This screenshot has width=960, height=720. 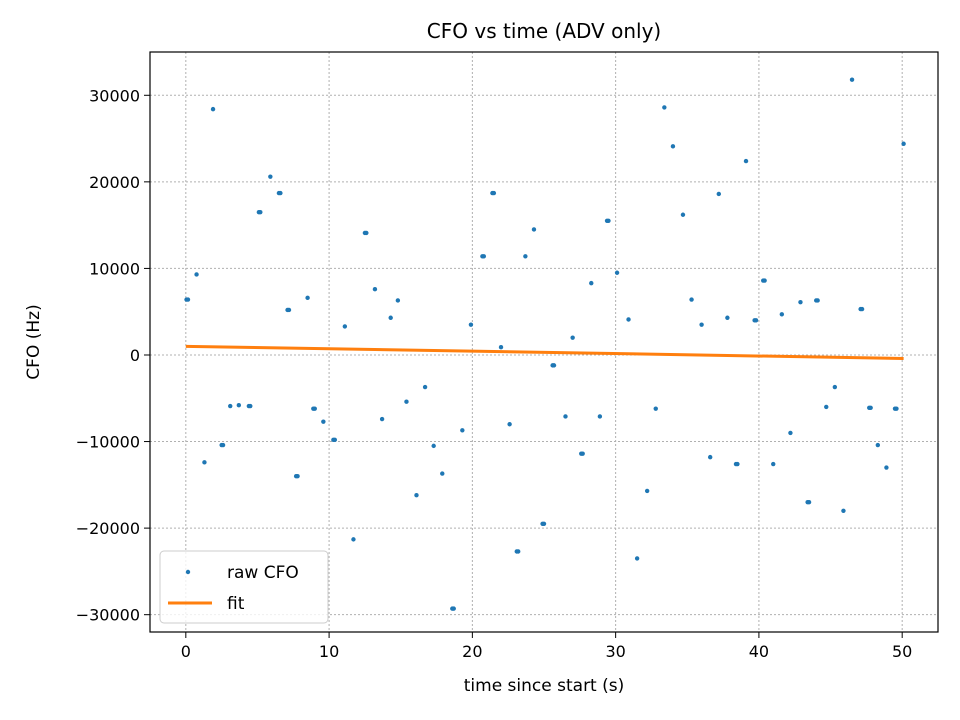 I want to click on legend-box, so click(x=244, y=587).